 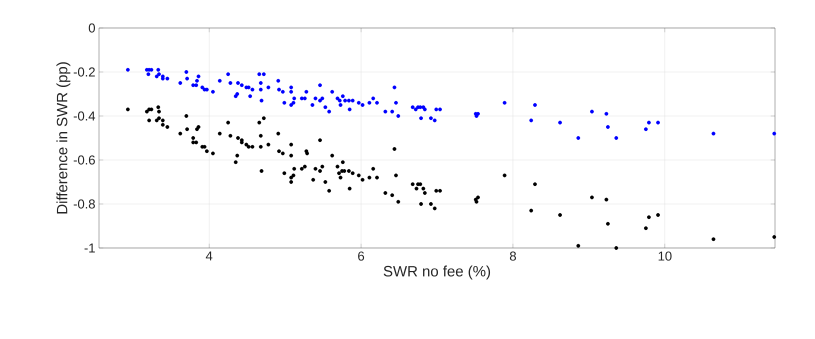 I want to click on x-tick-label: 4, so click(x=209, y=256).